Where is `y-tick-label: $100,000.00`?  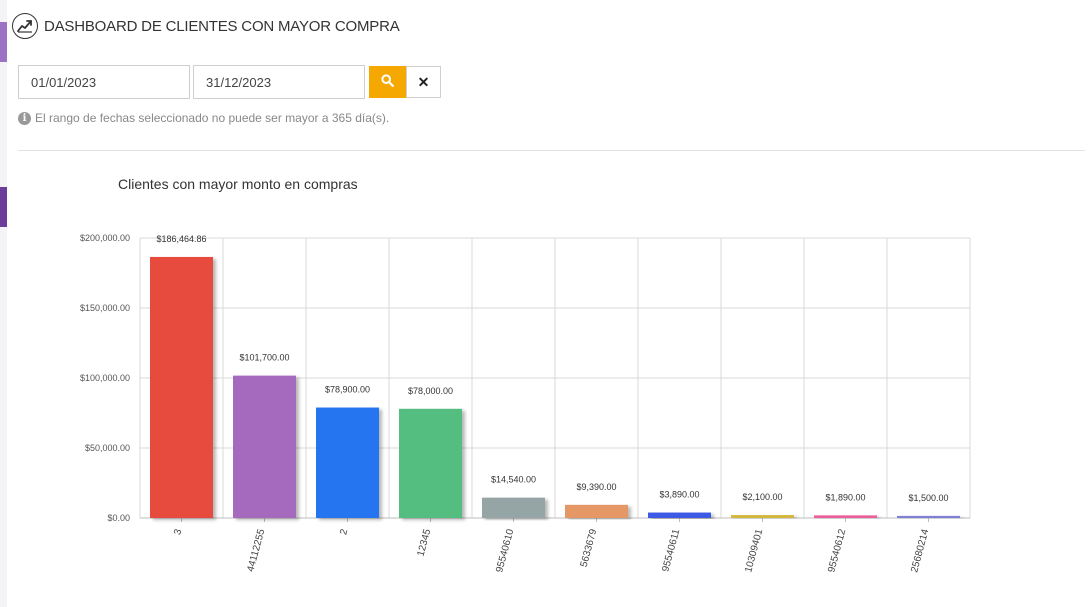 y-tick-label: $100,000.00 is located at coordinates (105, 378).